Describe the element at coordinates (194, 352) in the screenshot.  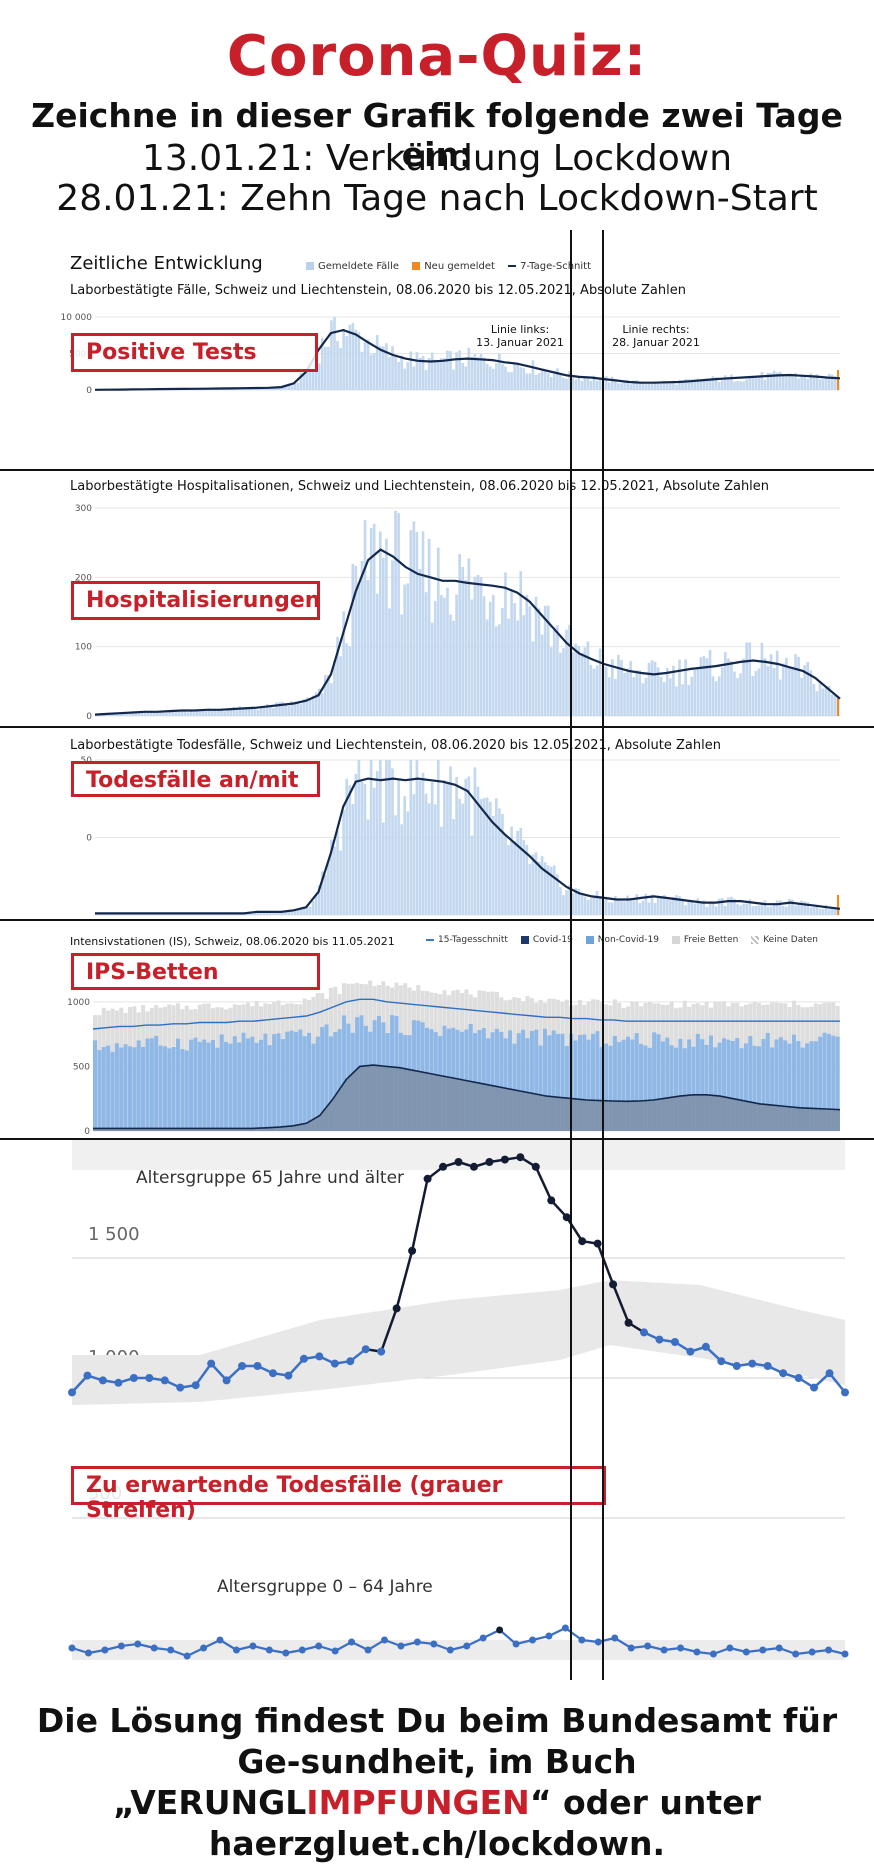
I see `label-positive-tests: Positive Tests` at that location.